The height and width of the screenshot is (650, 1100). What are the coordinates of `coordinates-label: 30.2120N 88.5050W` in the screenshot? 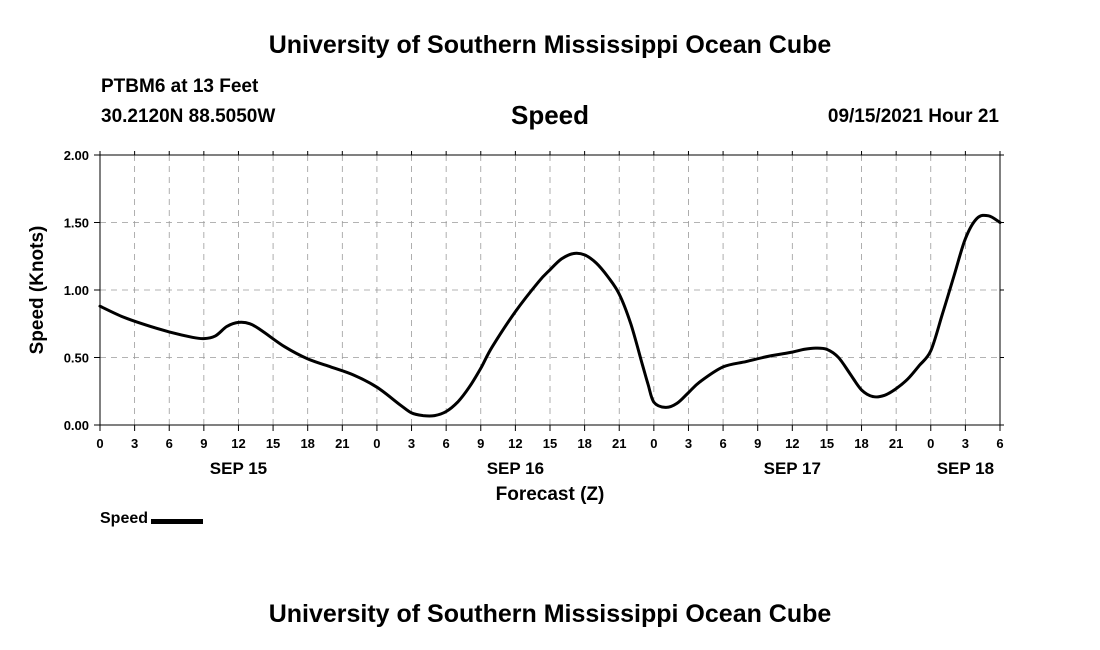 It's located at (188, 116).